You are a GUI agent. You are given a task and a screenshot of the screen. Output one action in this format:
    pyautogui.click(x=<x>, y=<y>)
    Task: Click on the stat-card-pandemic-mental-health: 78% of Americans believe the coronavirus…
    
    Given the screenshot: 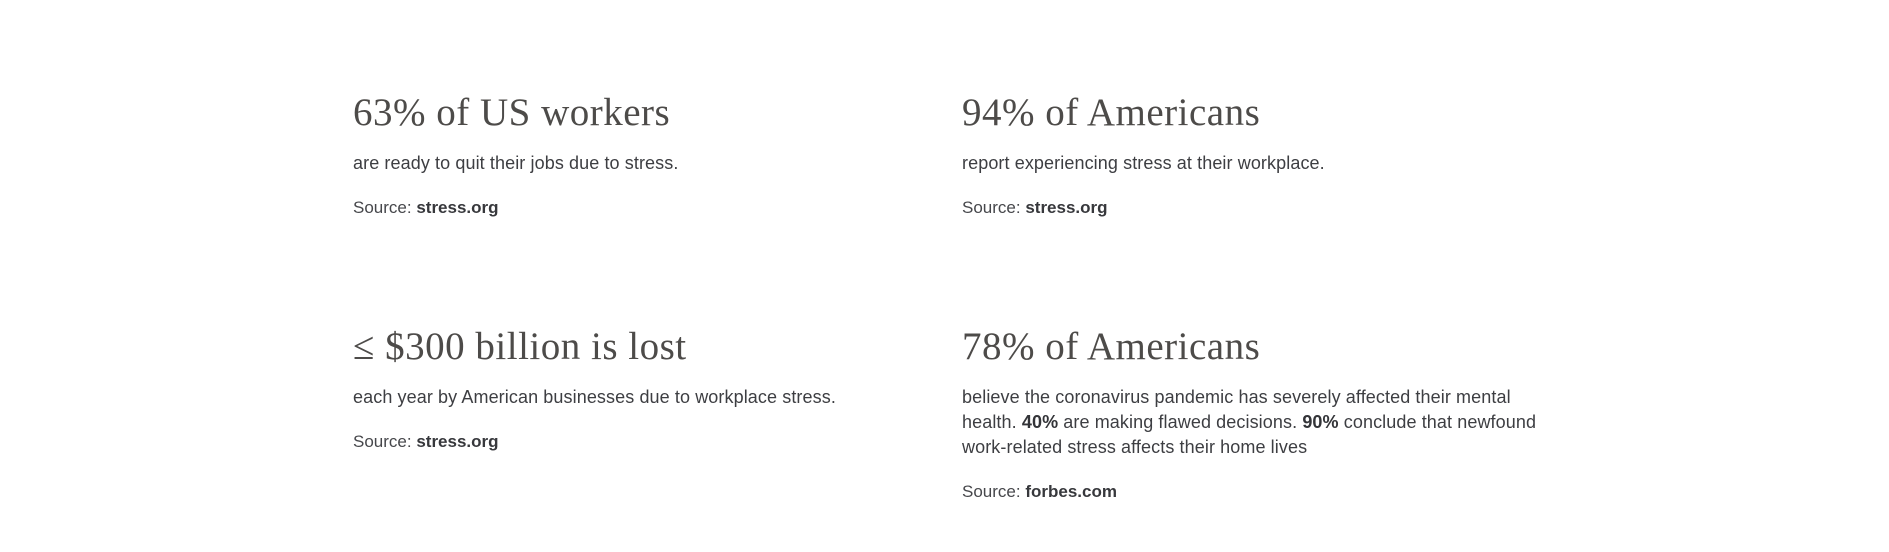 What is the action you would take?
    pyautogui.click(x=1262, y=413)
    